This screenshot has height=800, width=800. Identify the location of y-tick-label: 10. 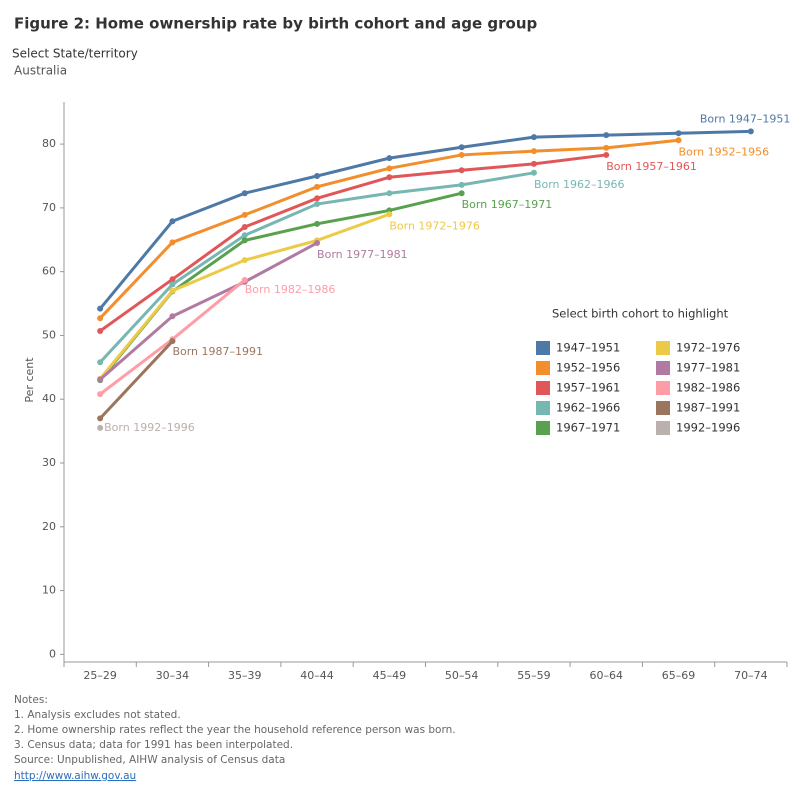
(49, 590).